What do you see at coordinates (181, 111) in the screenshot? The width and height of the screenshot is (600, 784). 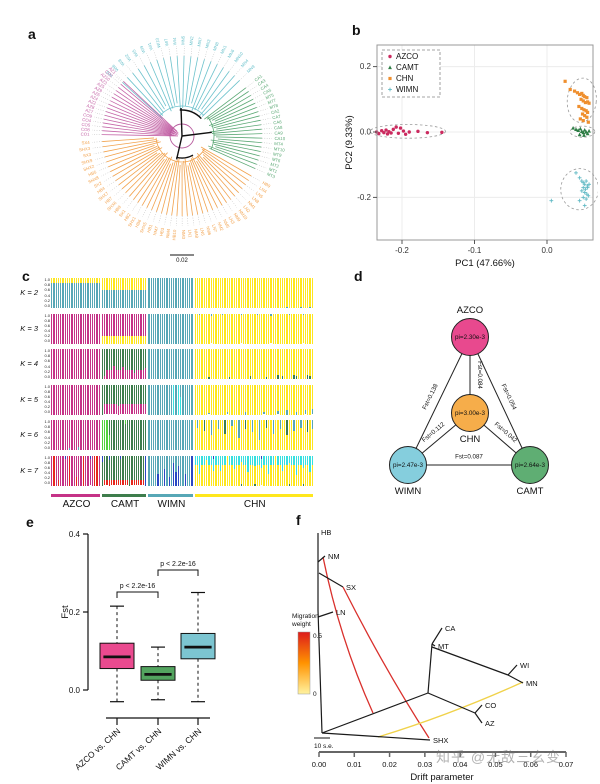 I see `tree-group-arc-WIMN` at bounding box center [181, 111].